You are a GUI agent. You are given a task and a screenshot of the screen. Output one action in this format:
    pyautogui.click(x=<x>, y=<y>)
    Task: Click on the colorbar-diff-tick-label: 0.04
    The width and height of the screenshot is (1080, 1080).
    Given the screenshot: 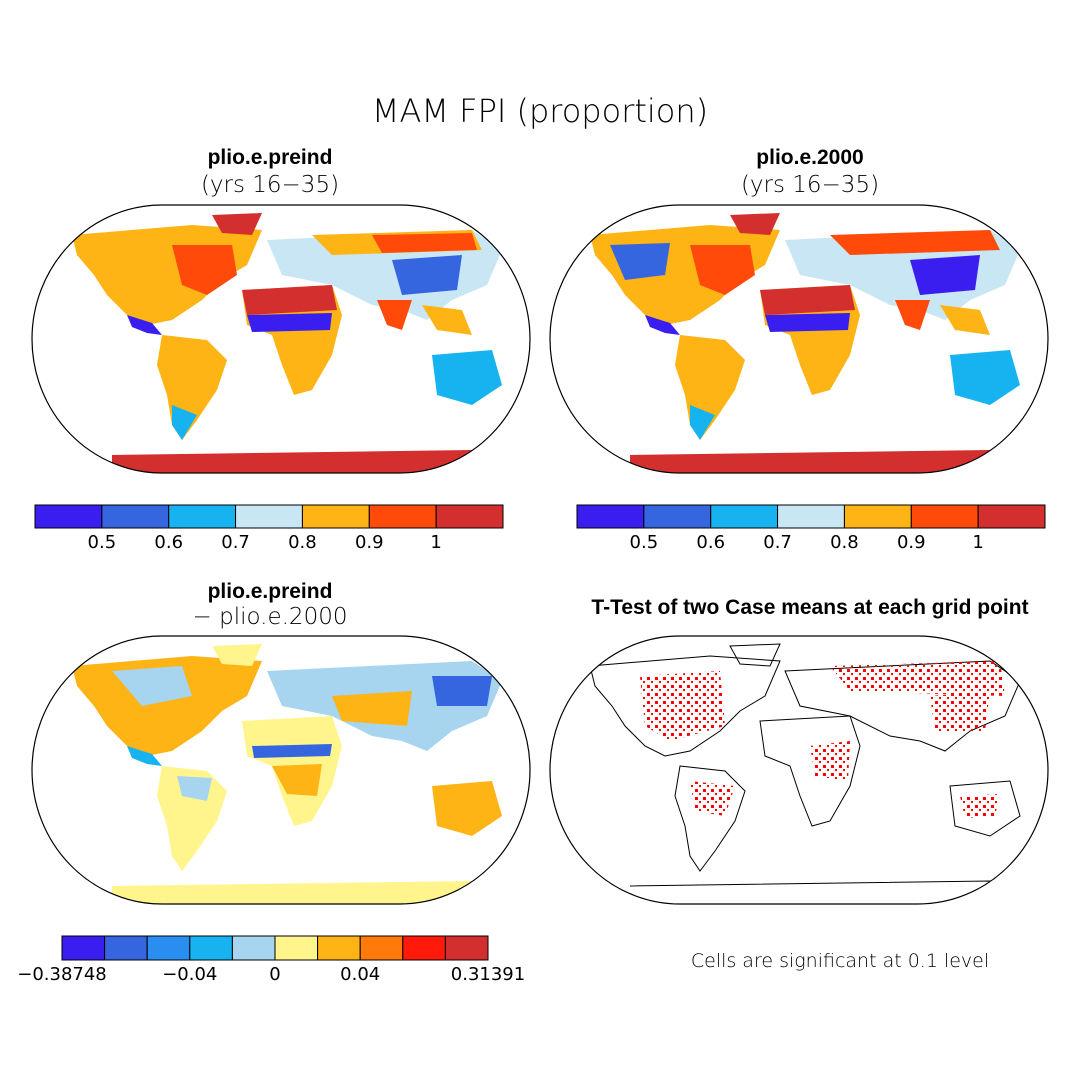 What is the action you would take?
    pyautogui.click(x=360, y=974)
    